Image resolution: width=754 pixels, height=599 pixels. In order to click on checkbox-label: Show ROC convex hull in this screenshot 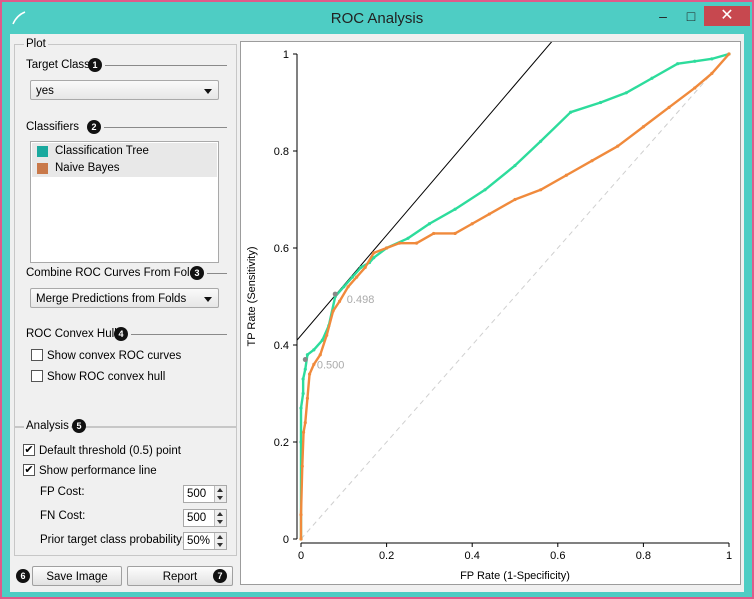, I will do `click(106, 377)`.